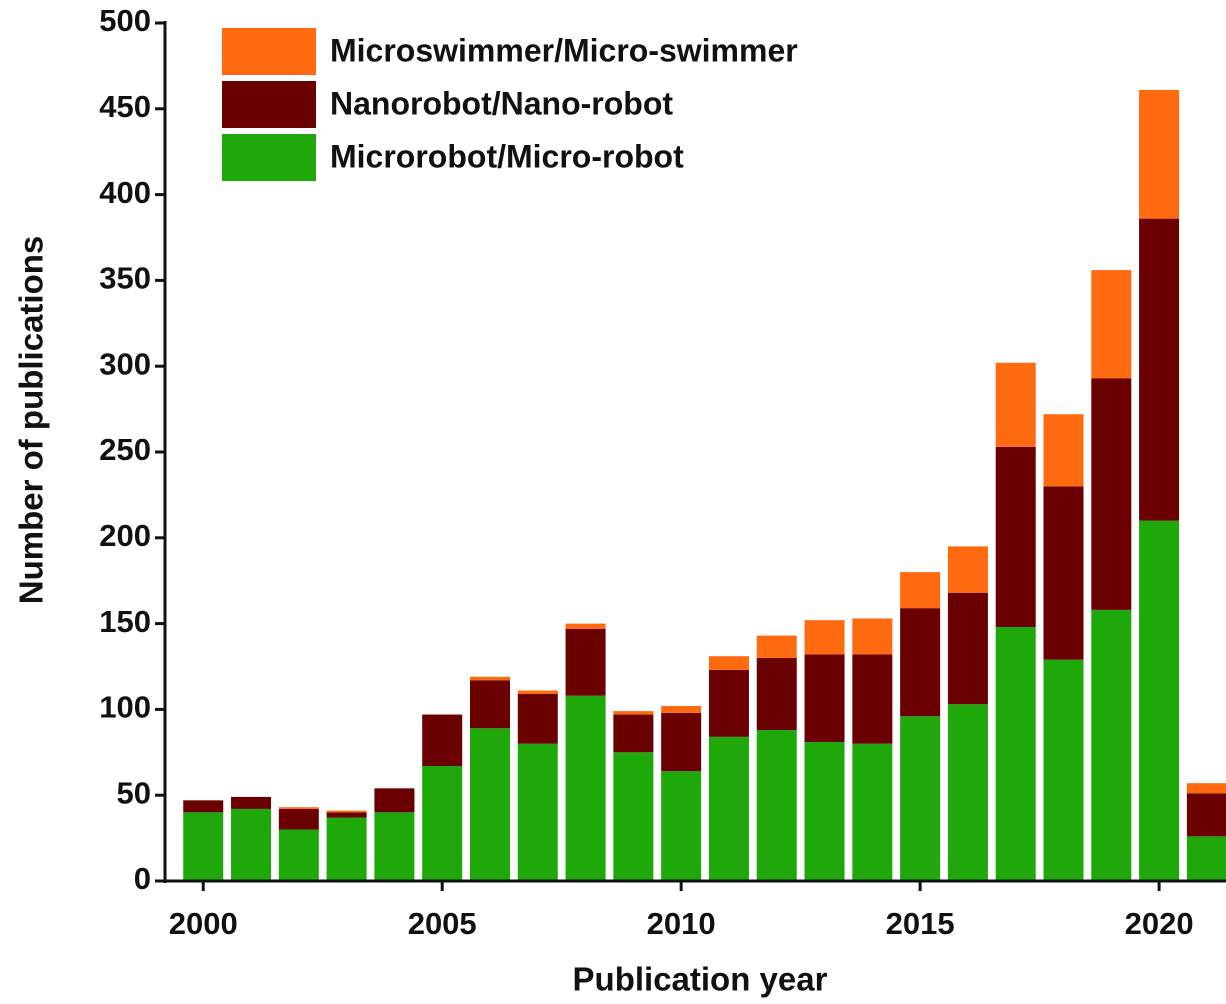  Describe the element at coordinates (125, 449) in the screenshot. I see `y-tick-label: 250` at that location.